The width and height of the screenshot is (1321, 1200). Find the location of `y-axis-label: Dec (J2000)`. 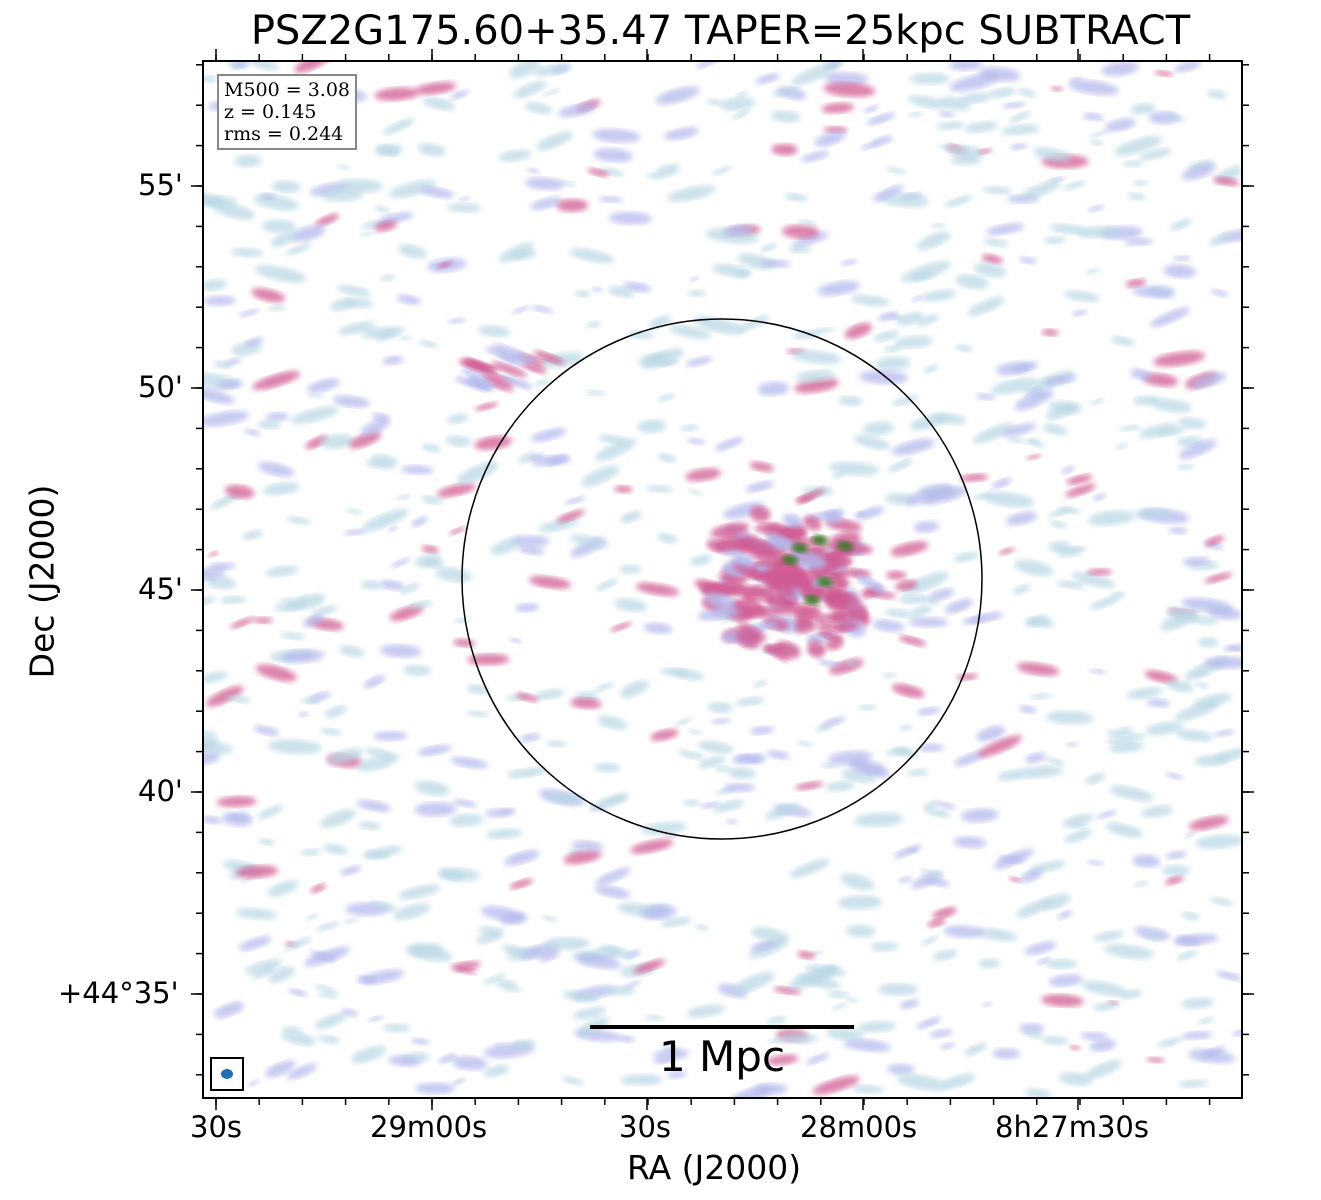

y-axis-label: Dec (J2000) is located at coordinates (42, 581).